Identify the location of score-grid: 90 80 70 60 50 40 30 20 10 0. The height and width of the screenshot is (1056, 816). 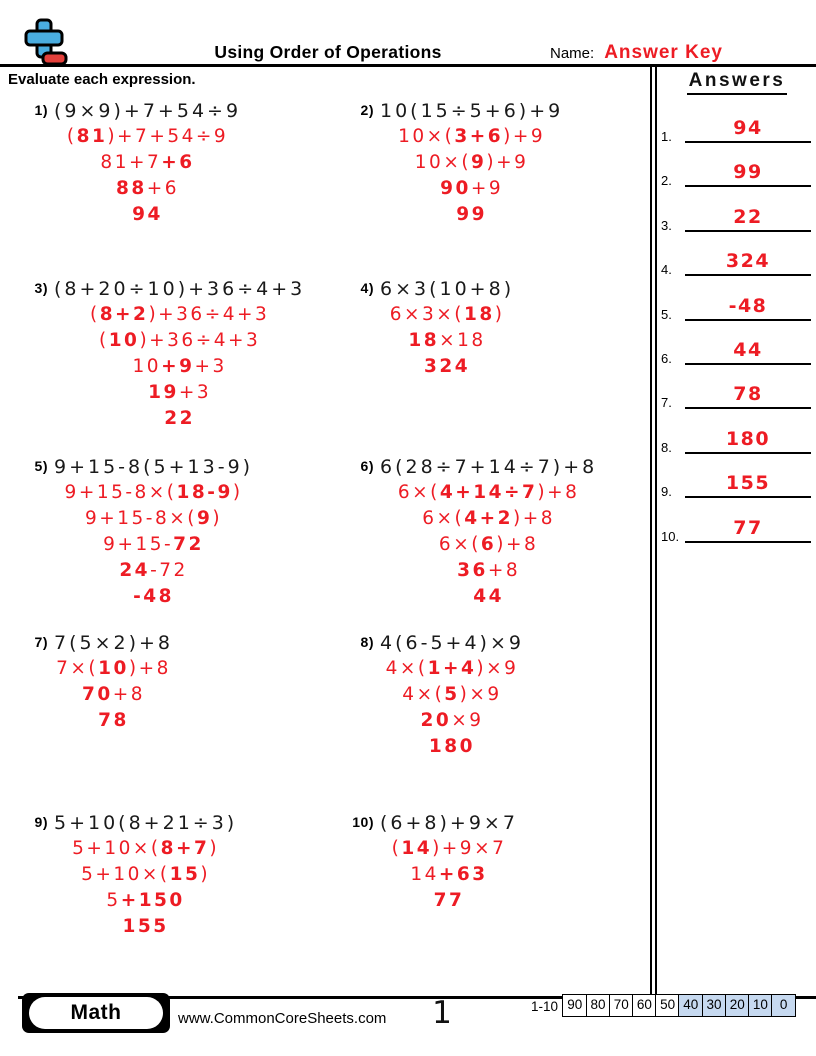
(679, 1005).